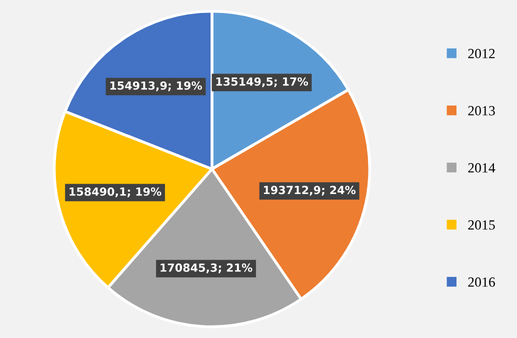  I want to click on data-label: 154913,9; 19%, so click(156, 86).